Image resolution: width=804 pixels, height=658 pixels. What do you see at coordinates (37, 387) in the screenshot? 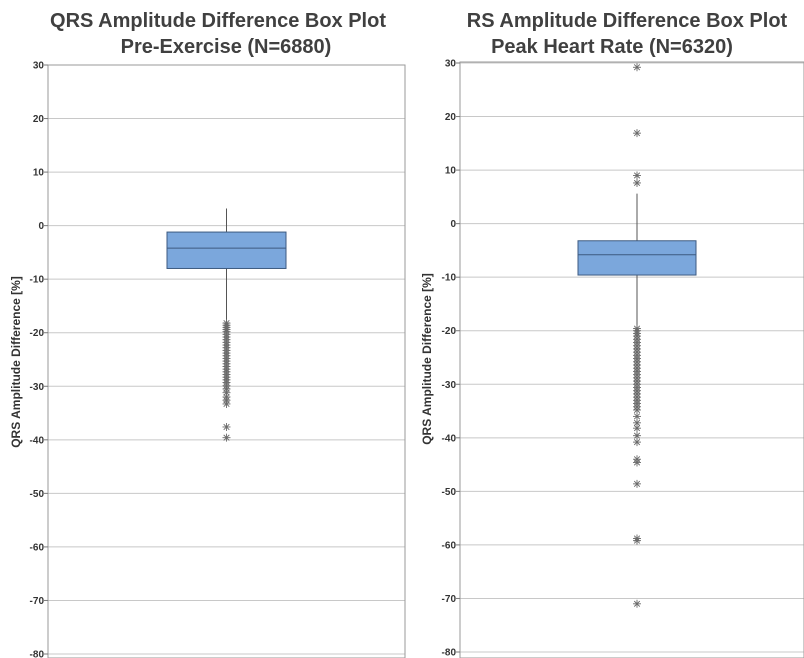
I see `left-y-tick-label: -30` at bounding box center [37, 387].